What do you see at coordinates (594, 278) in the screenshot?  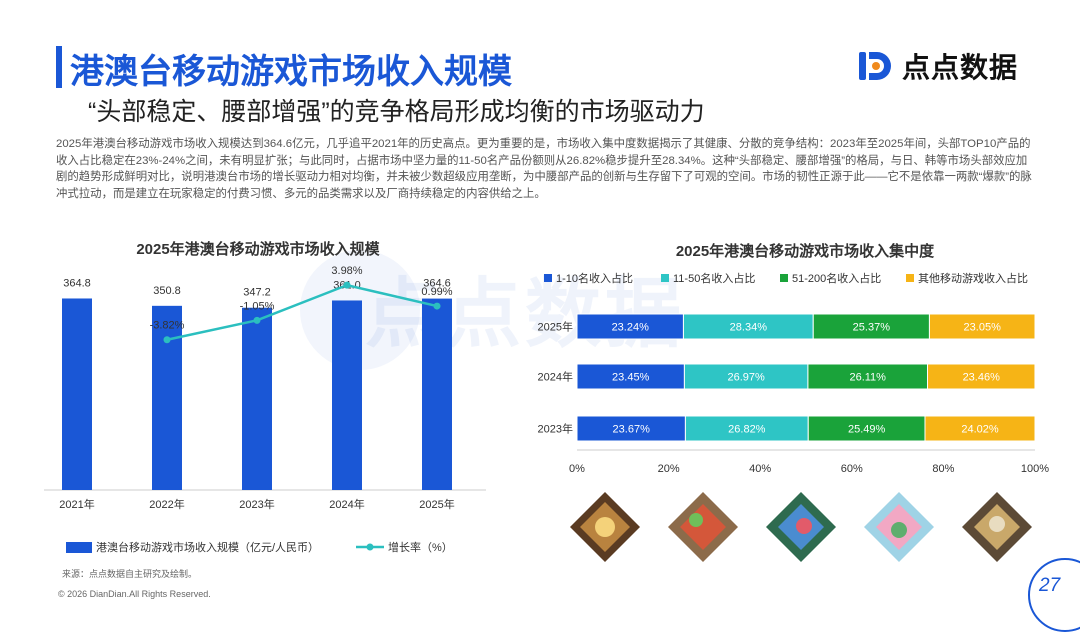 I see `chart2-legend-label: 1-10名收入占比` at bounding box center [594, 278].